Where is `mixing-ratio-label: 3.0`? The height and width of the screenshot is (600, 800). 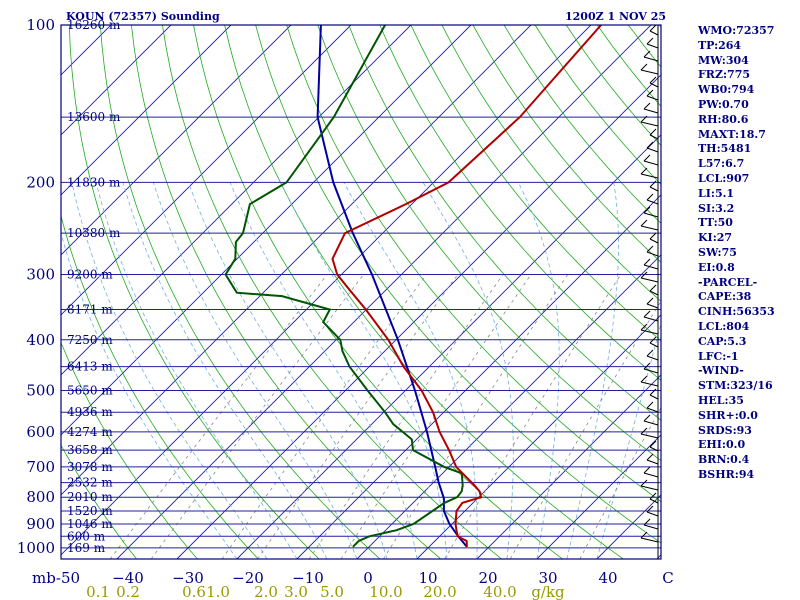 mixing-ratio-label: 3.0 is located at coordinates (296, 591).